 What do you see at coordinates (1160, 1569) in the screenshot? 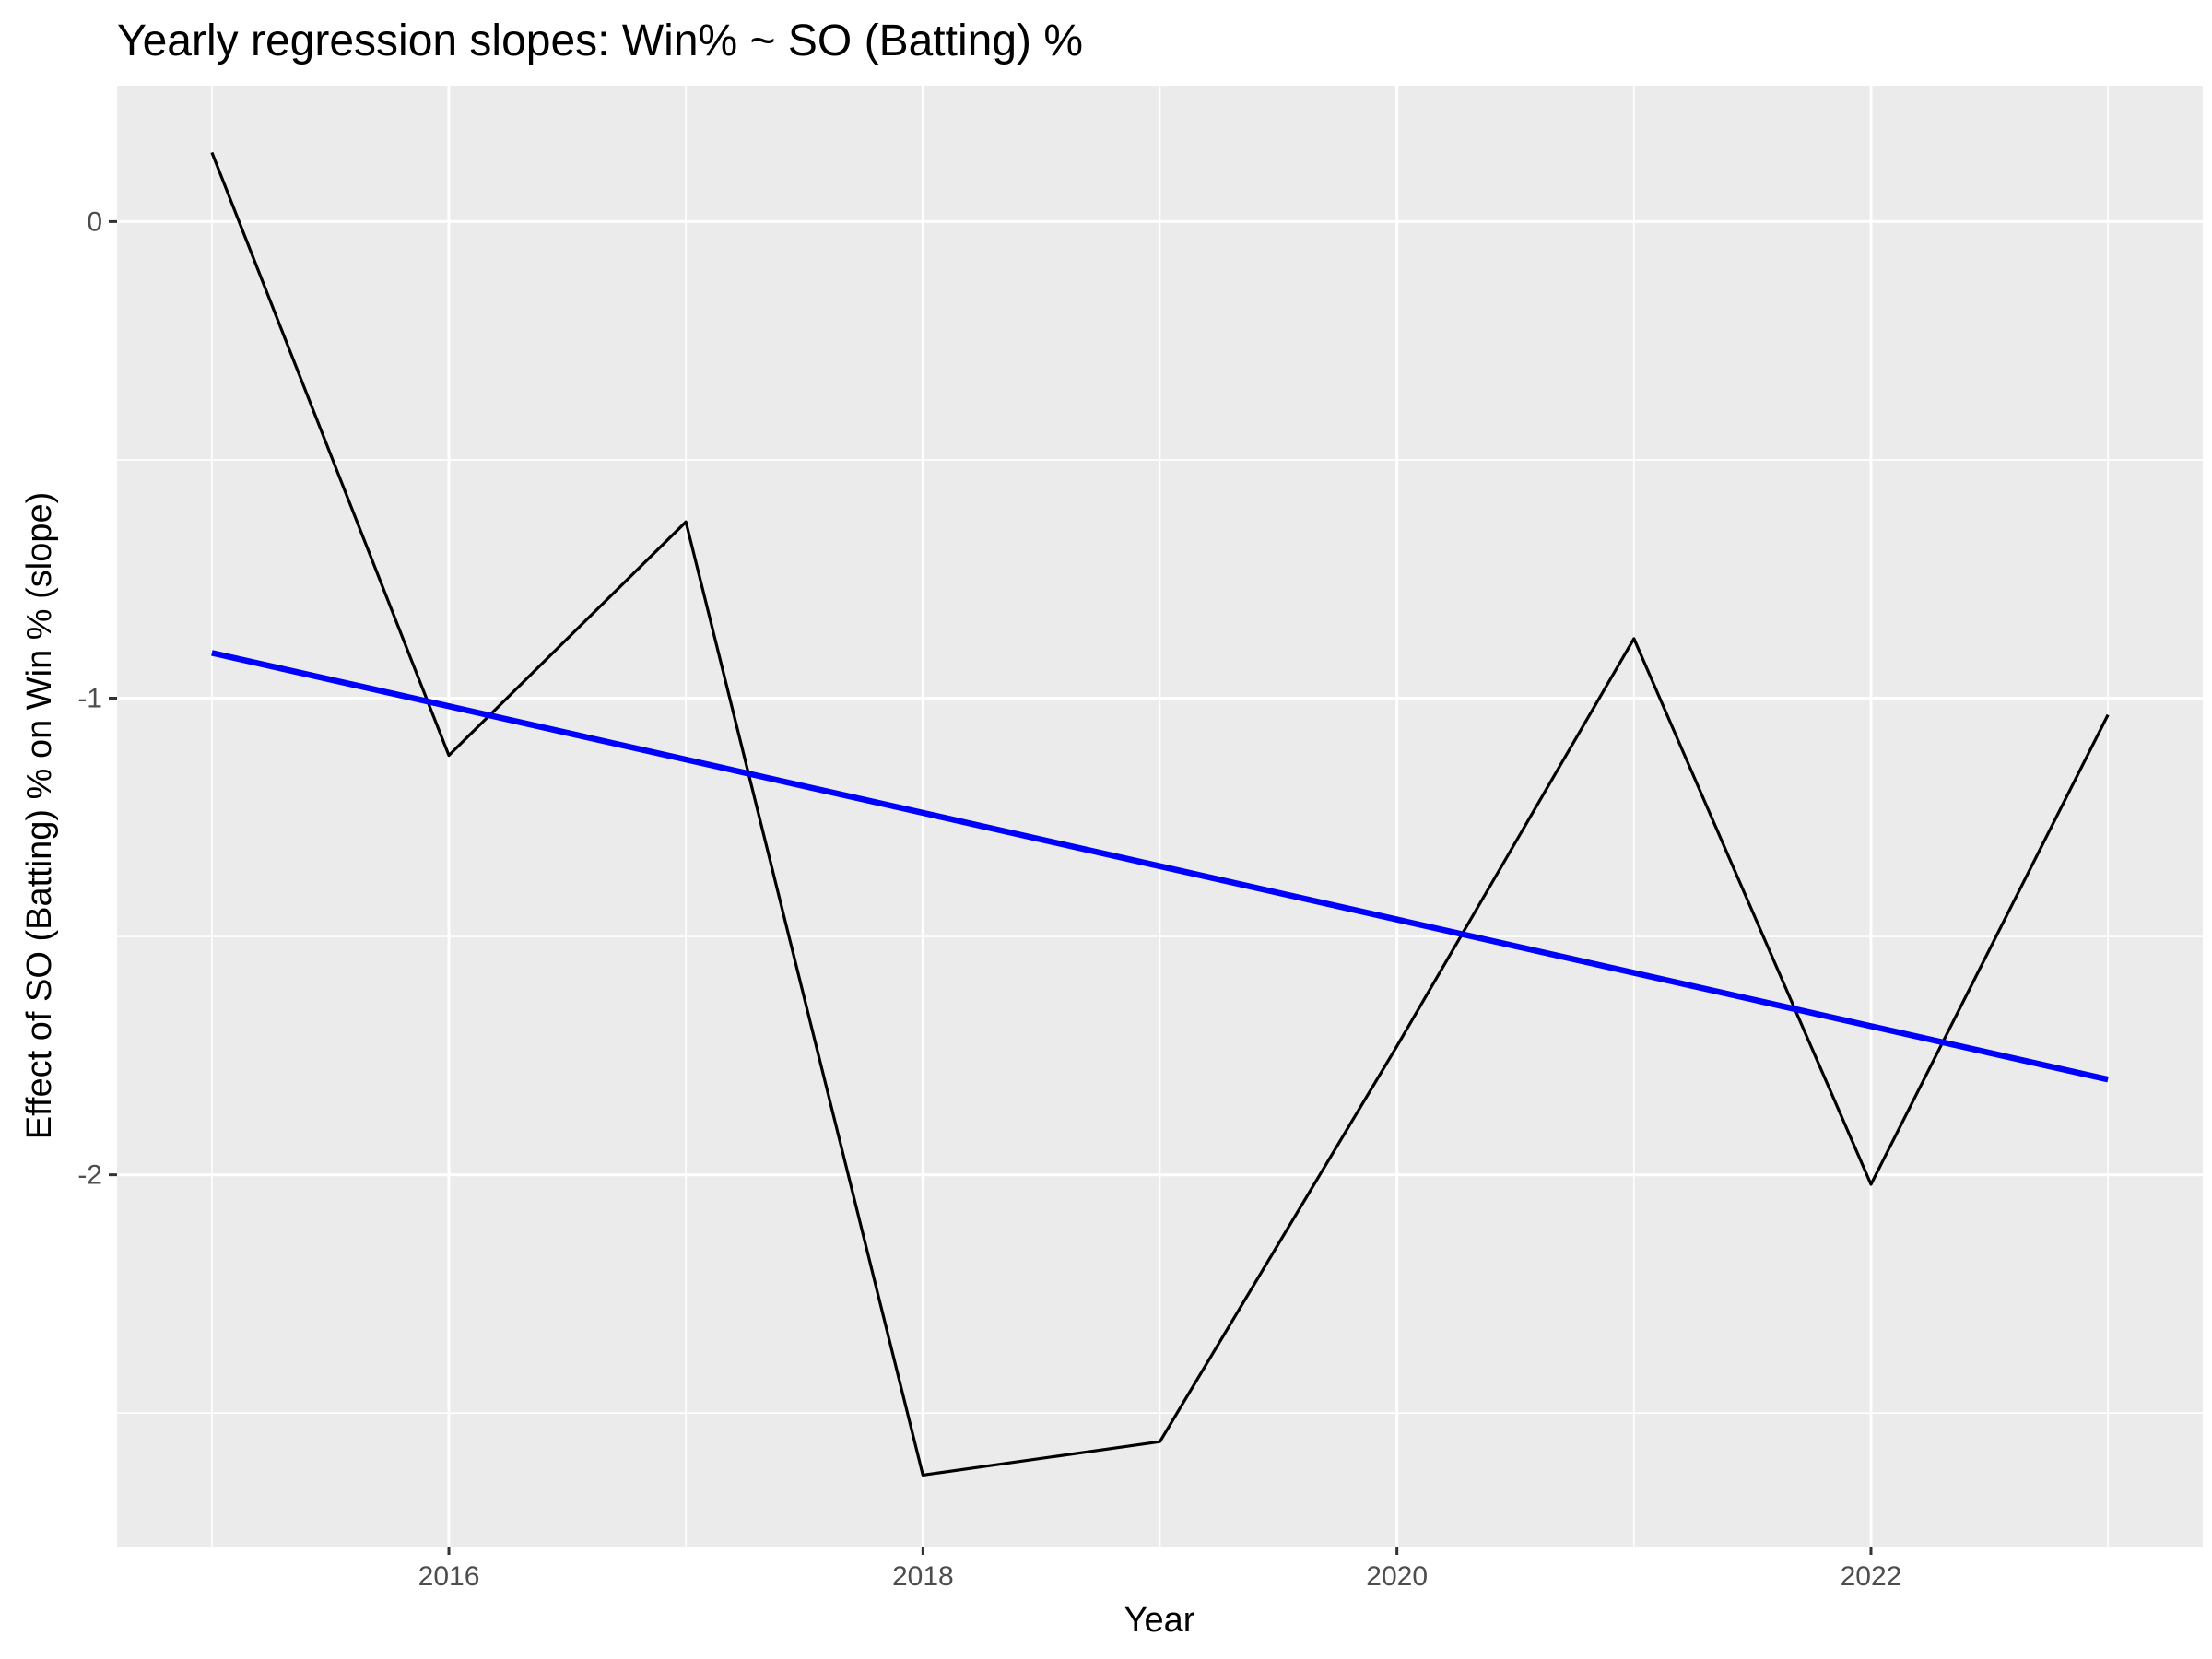
I see `x-axis: 2016 2018 2020 2022` at bounding box center [1160, 1569].